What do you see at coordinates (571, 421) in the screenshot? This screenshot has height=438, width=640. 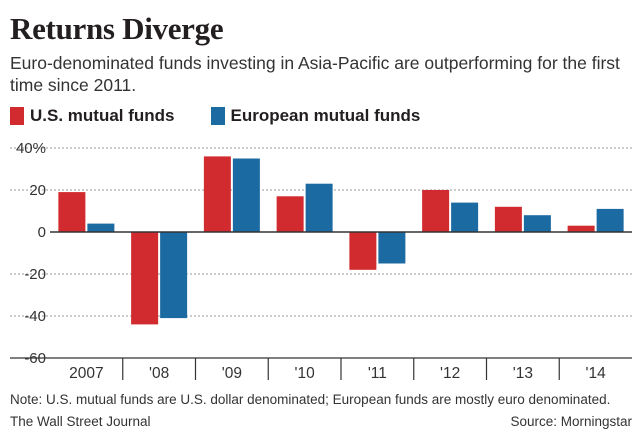 I see `source-text: Source: Morningstar` at bounding box center [571, 421].